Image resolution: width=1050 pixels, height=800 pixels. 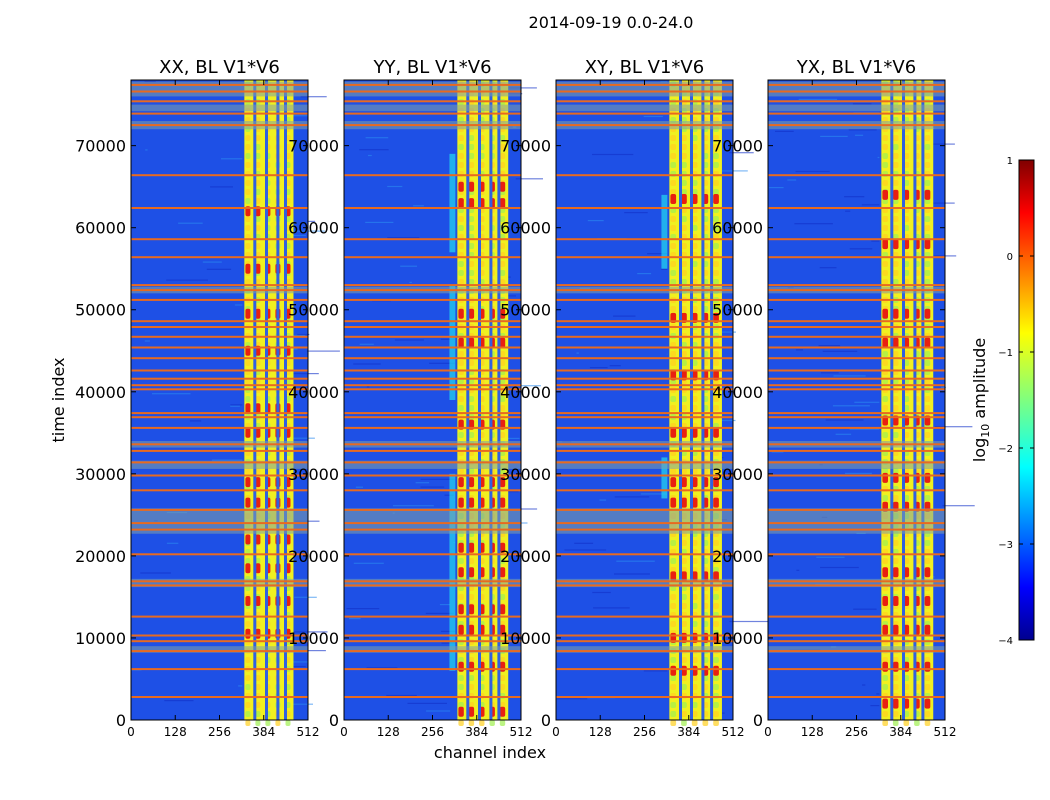 I want to click on figure-title: 2014-09-19 0.0-24.0, so click(x=611, y=22).